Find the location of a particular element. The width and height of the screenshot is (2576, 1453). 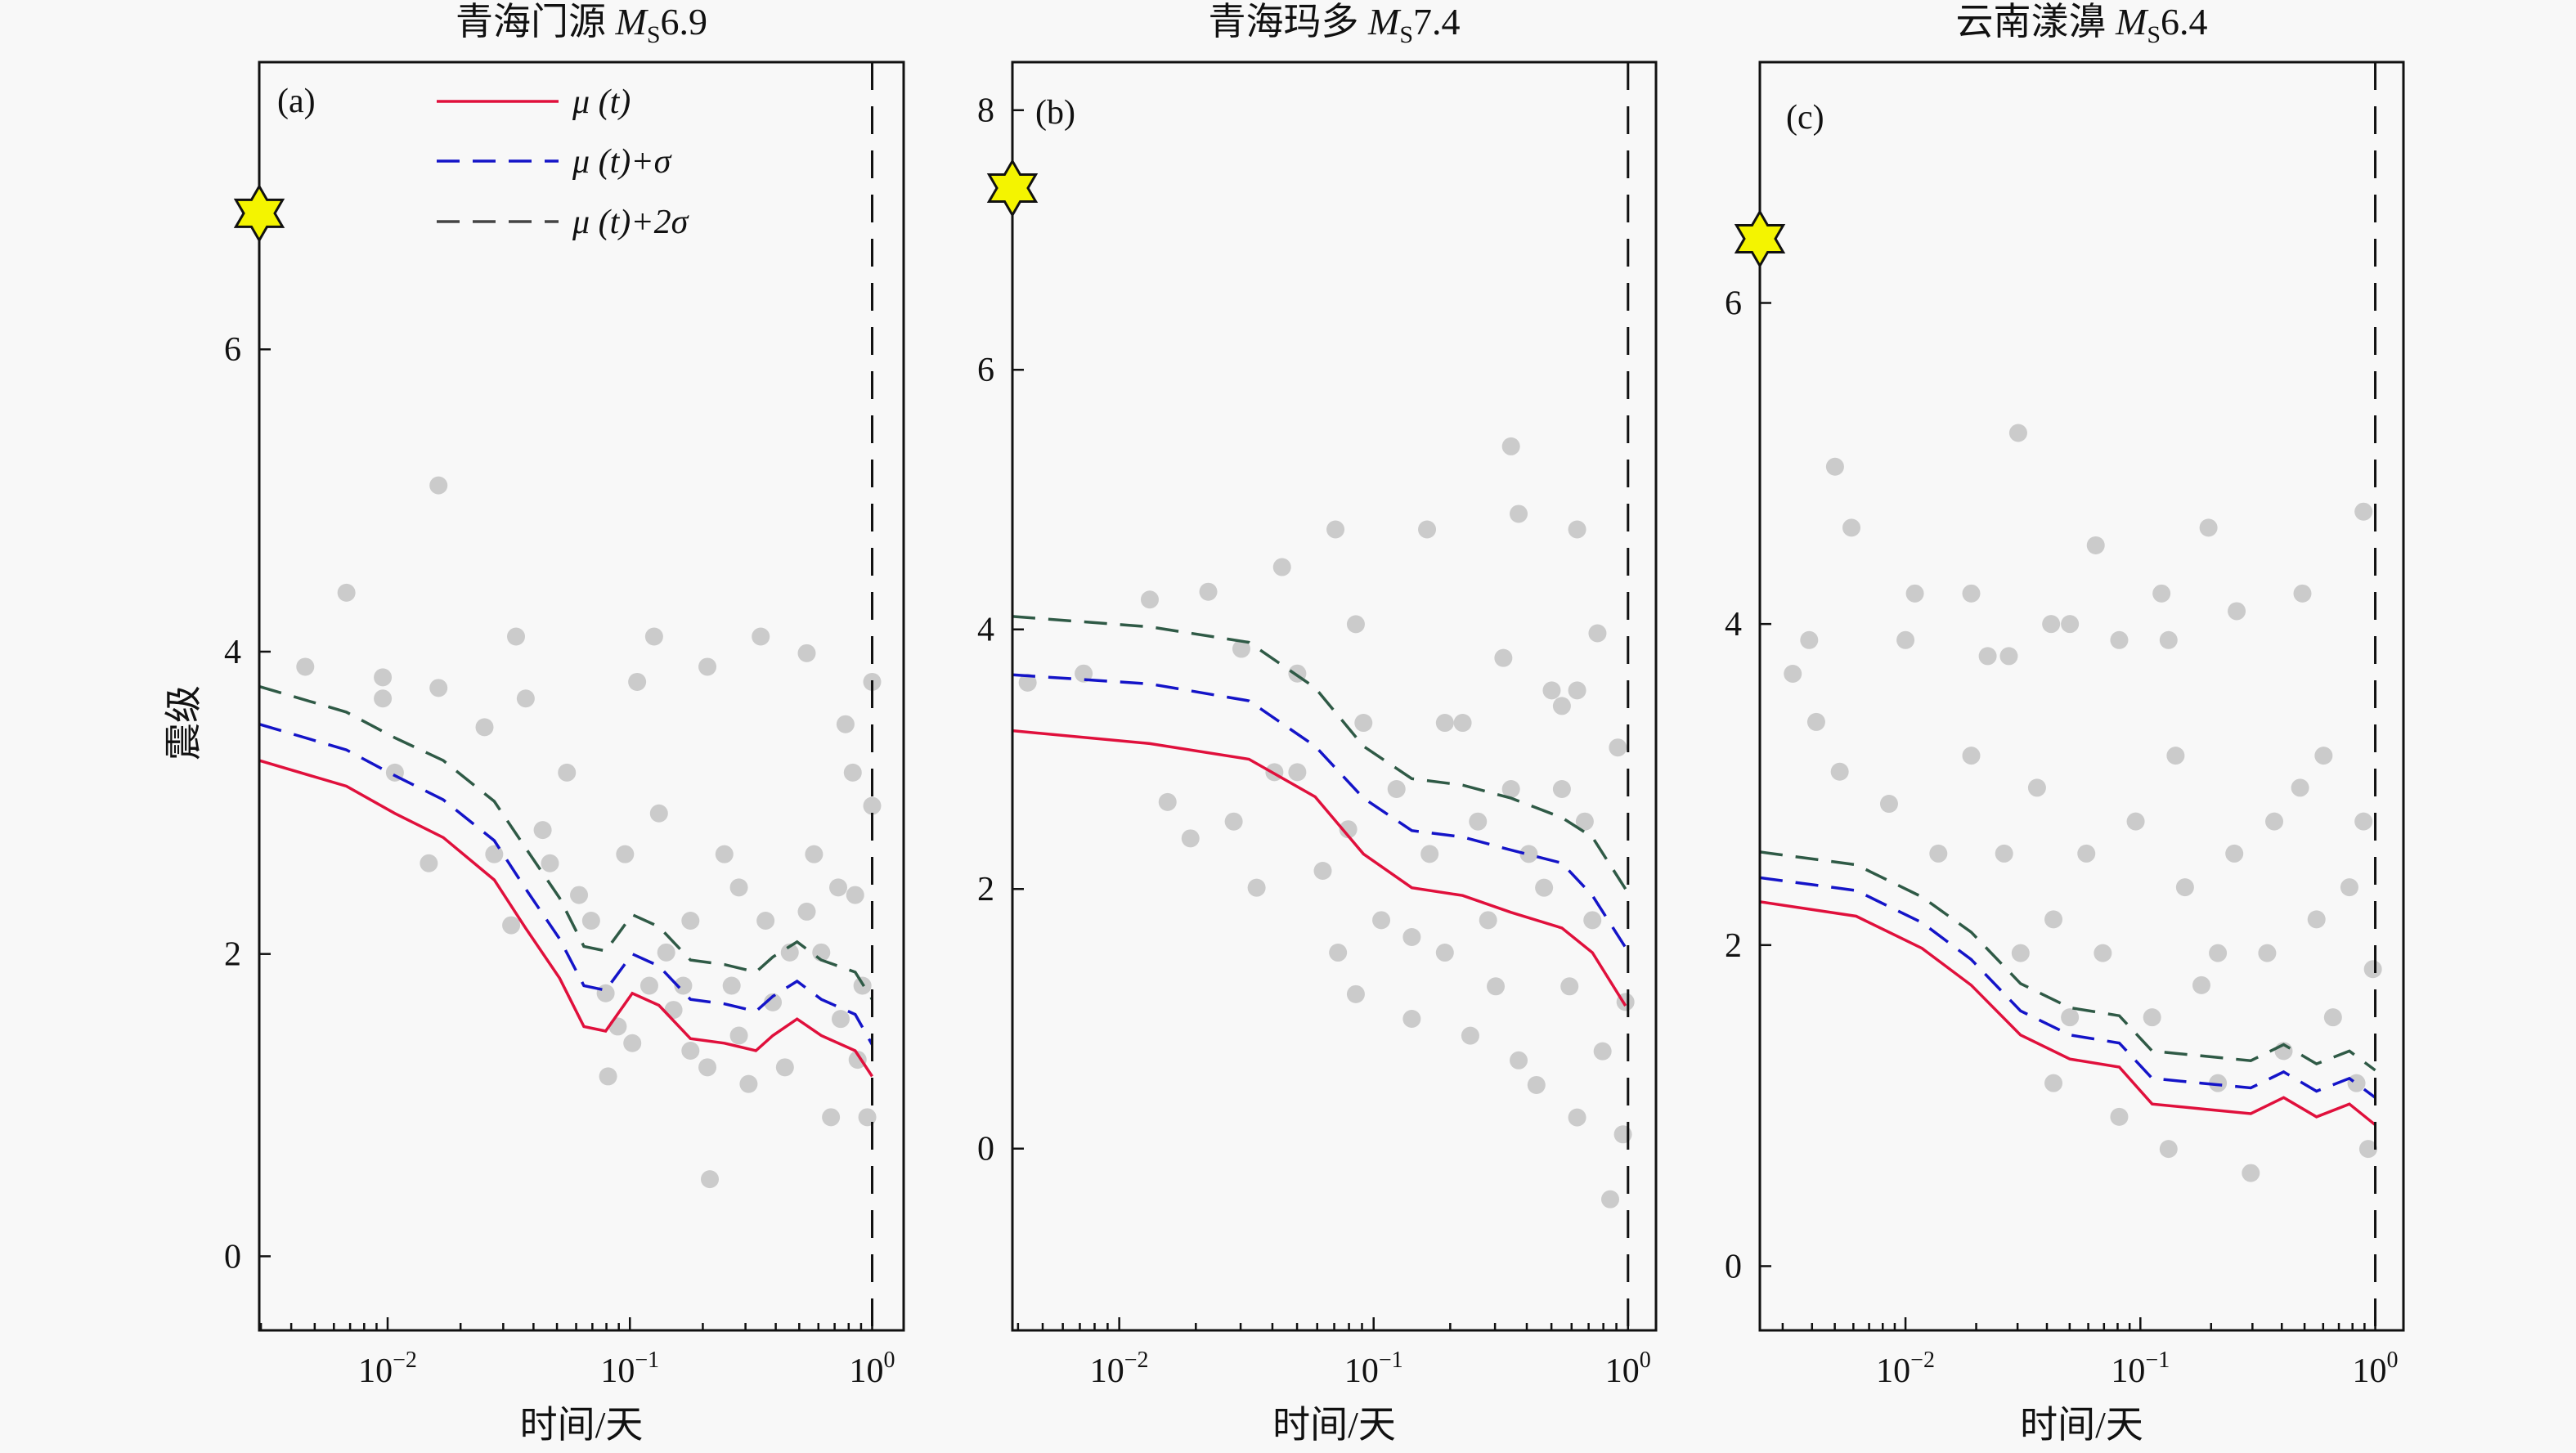

x-tick-label: 10⁻¹ is located at coordinates (629, 1369).